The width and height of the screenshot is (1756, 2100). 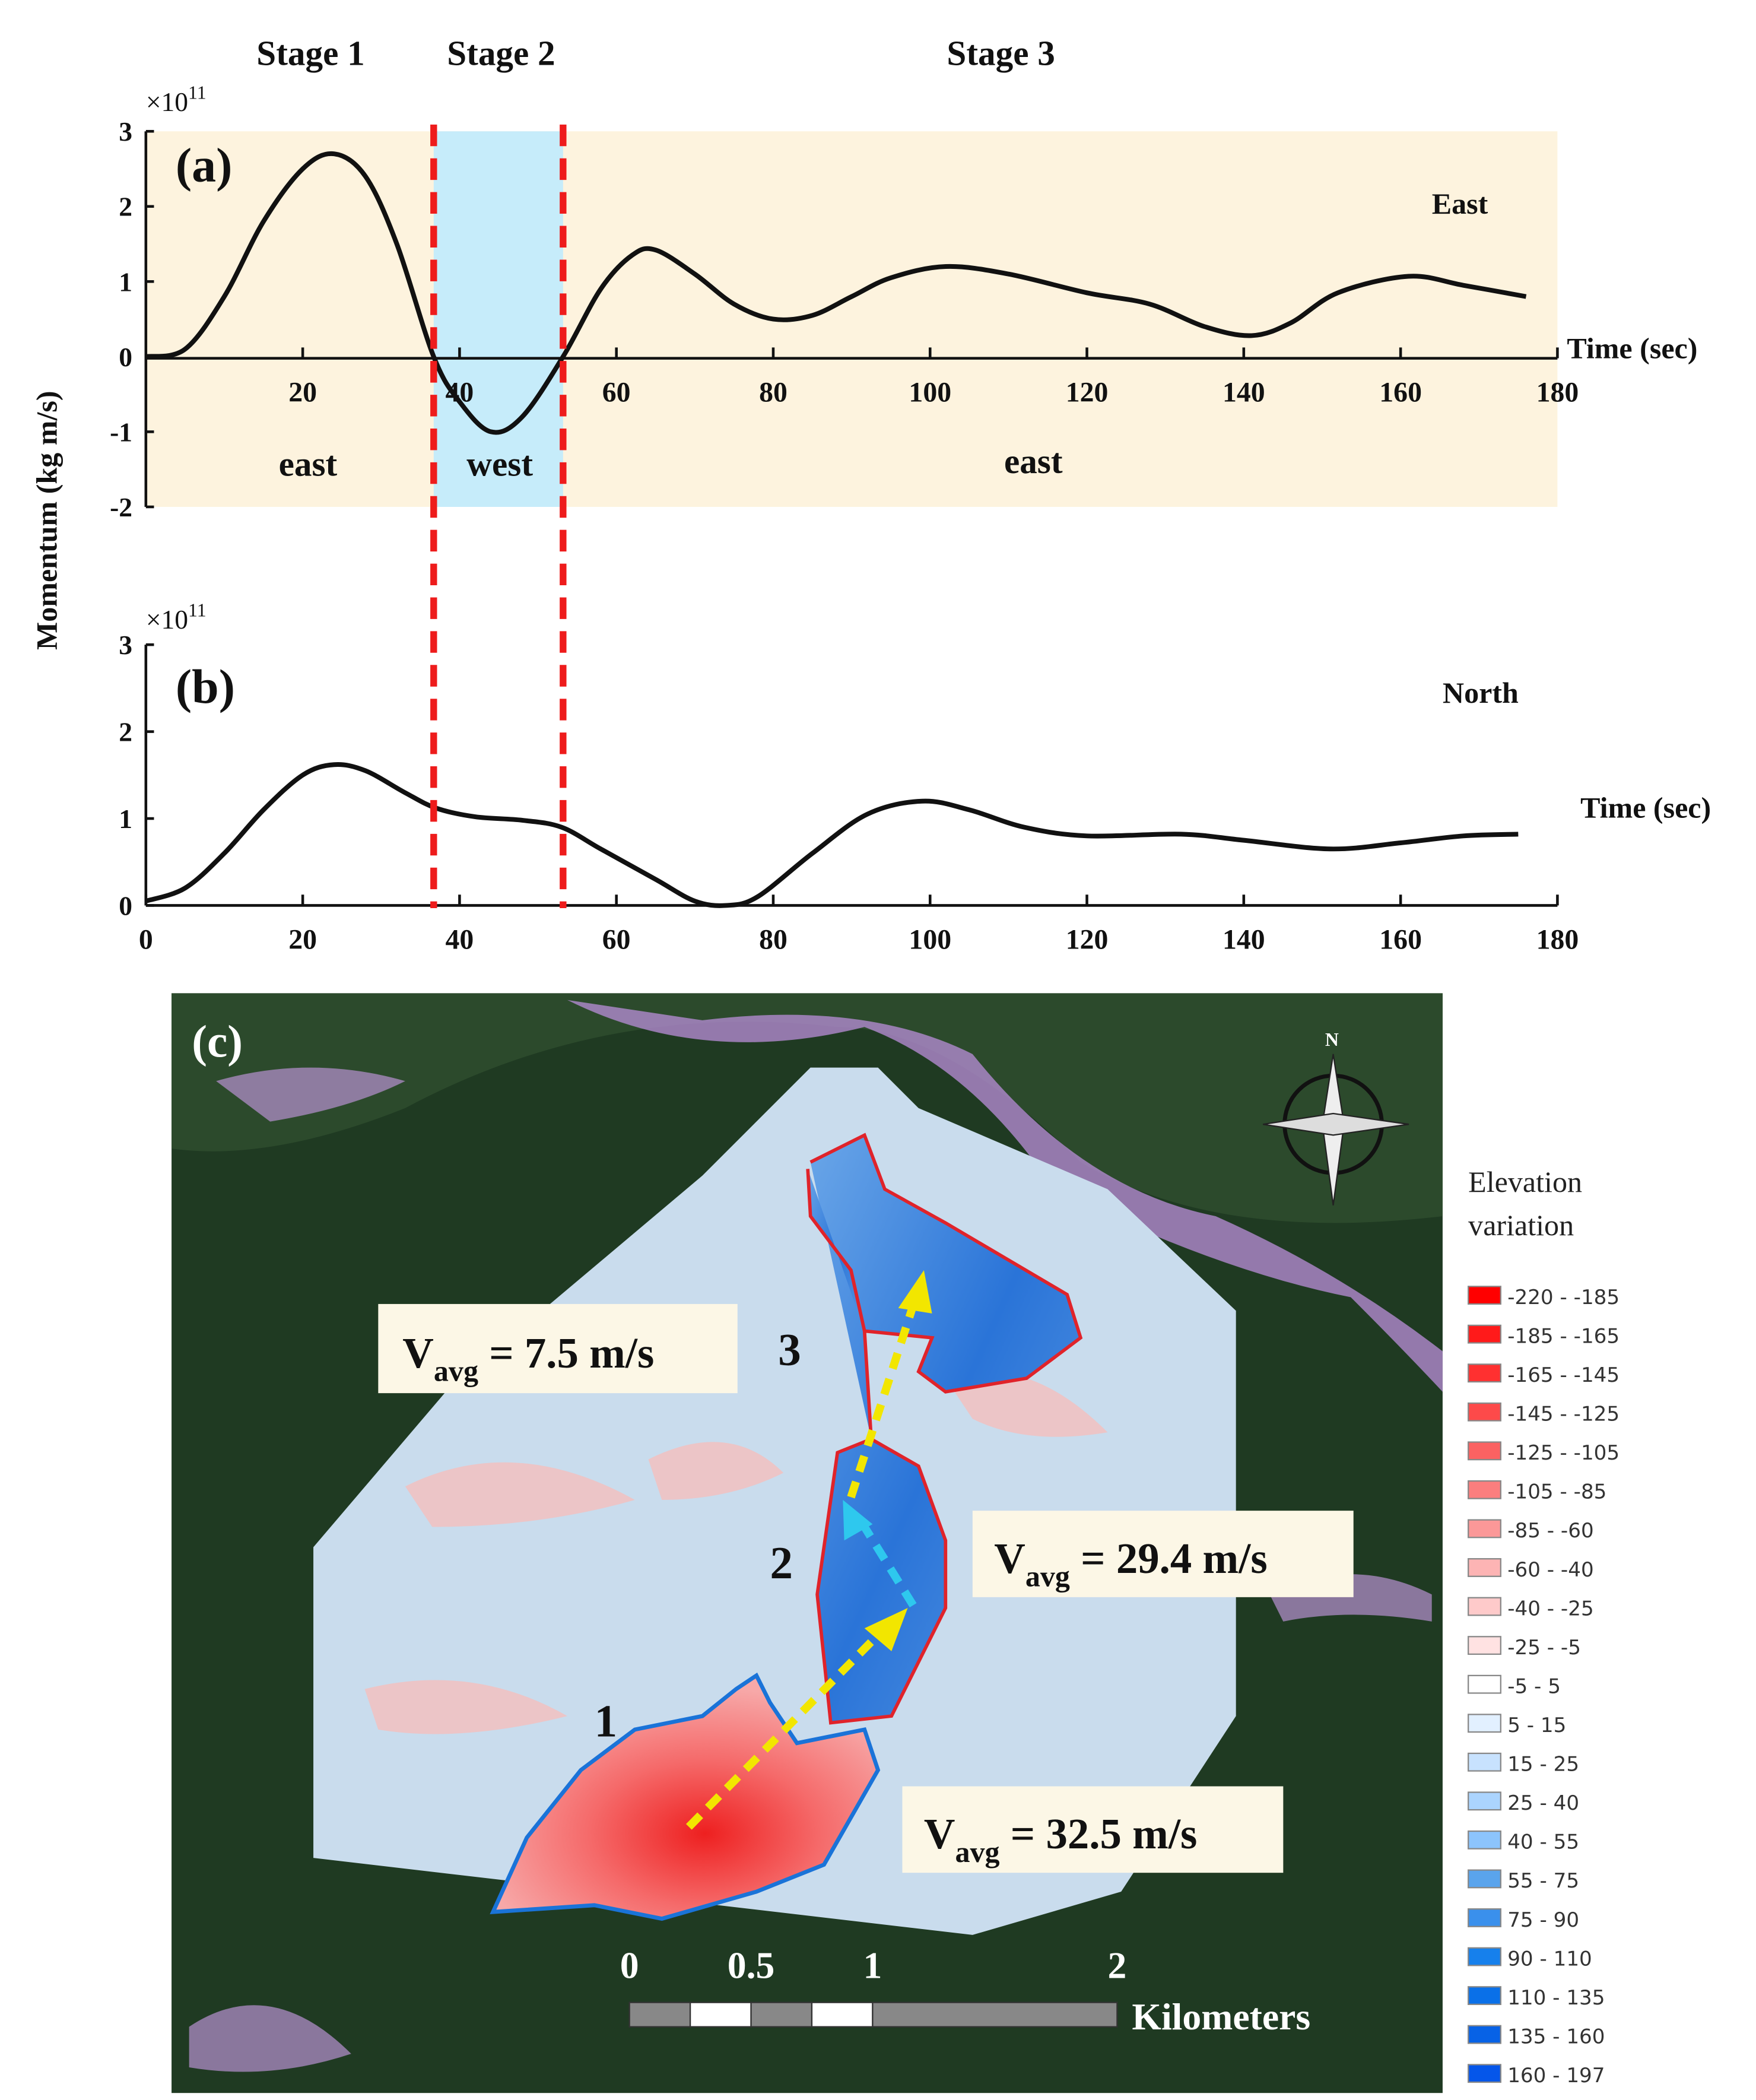 What do you see at coordinates (1563, 1375) in the screenshot?
I see `legend-label: -165 - -145` at bounding box center [1563, 1375].